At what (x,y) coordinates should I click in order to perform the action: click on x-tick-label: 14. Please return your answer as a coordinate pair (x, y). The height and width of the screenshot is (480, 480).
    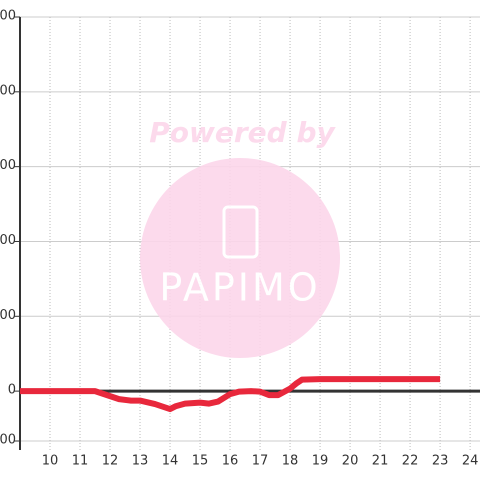
    Looking at the image, I should click on (170, 461).